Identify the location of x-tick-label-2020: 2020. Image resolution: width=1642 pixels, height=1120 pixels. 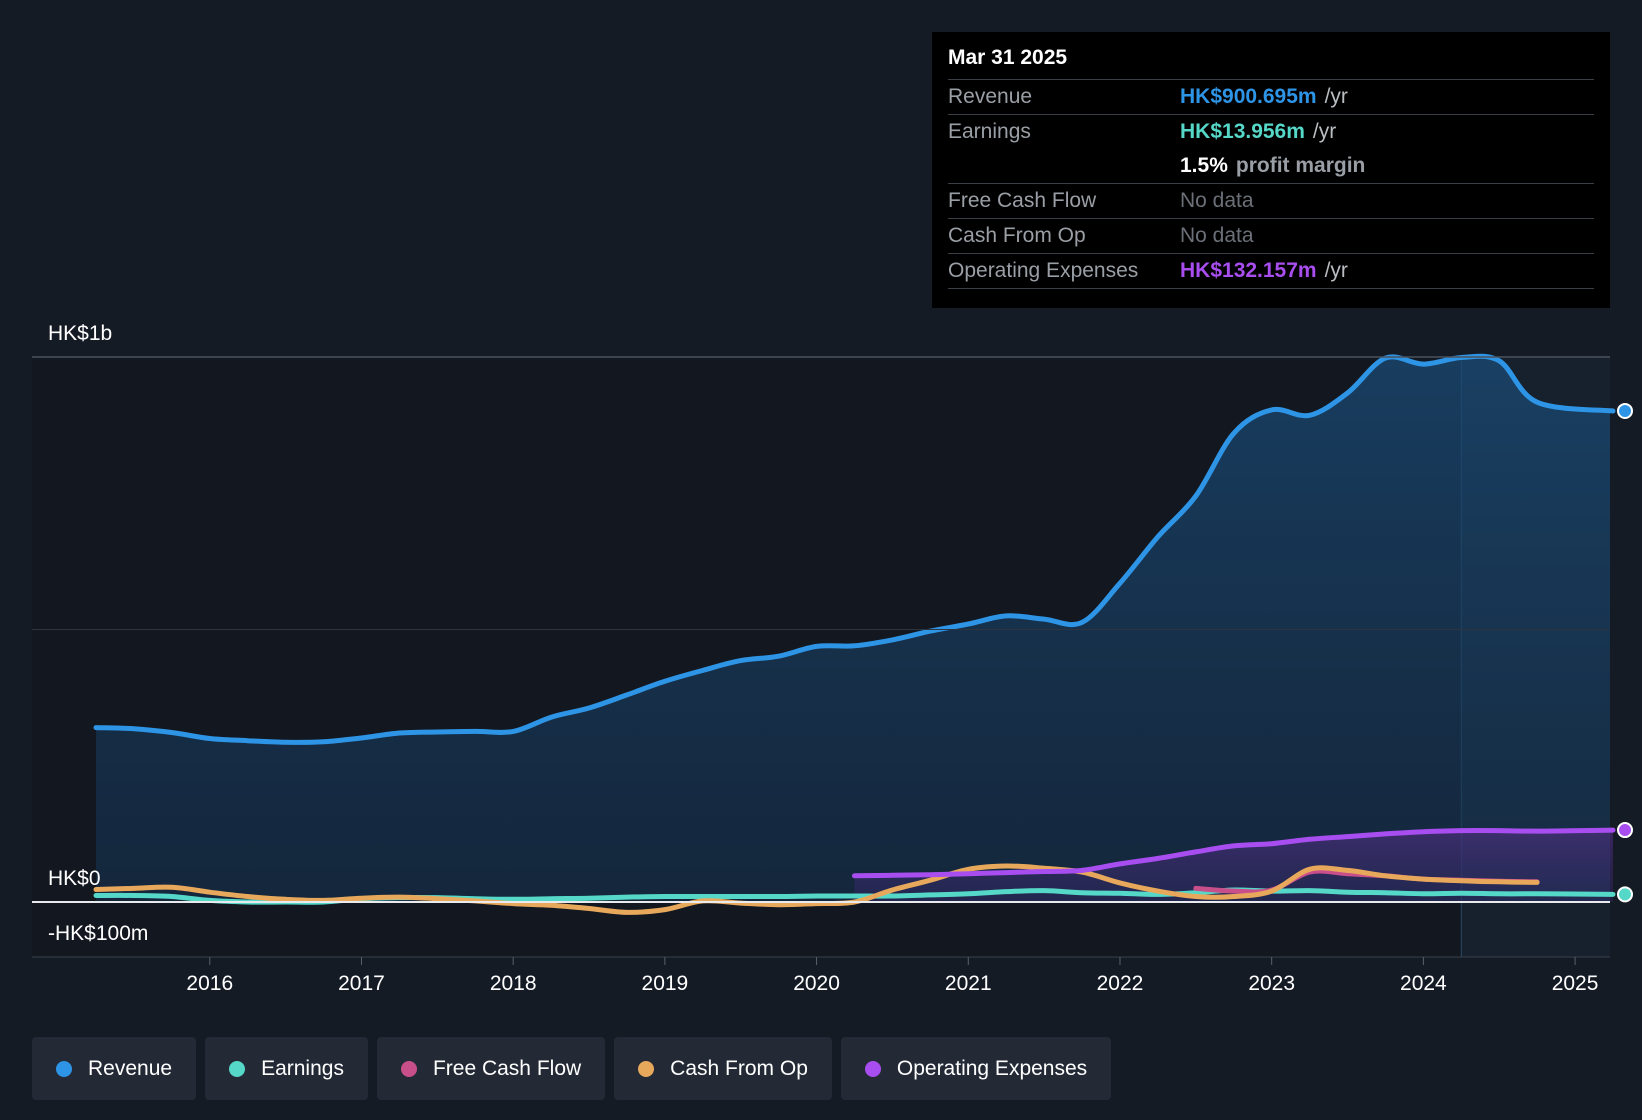
(816, 983).